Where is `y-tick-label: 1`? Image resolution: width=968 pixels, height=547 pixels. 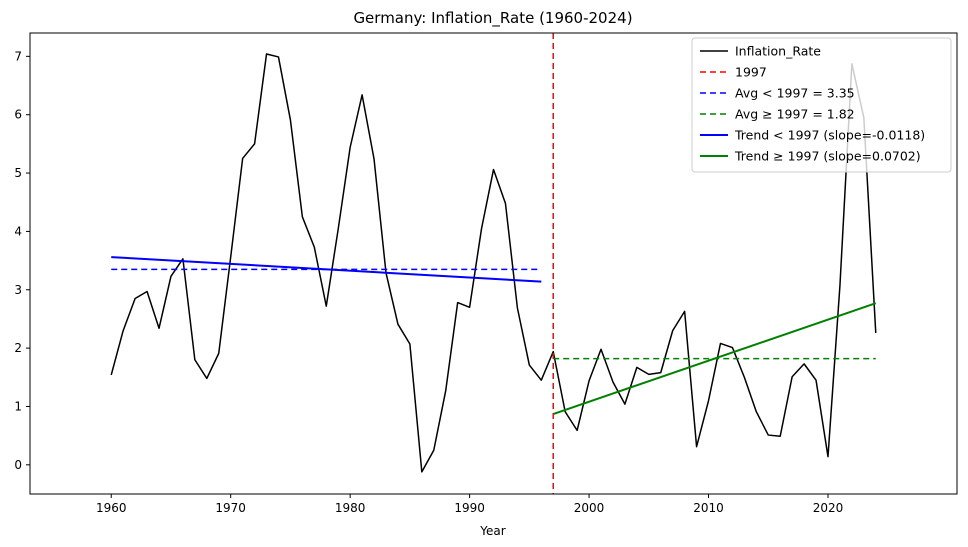
y-tick-label: 1 is located at coordinates (18, 406).